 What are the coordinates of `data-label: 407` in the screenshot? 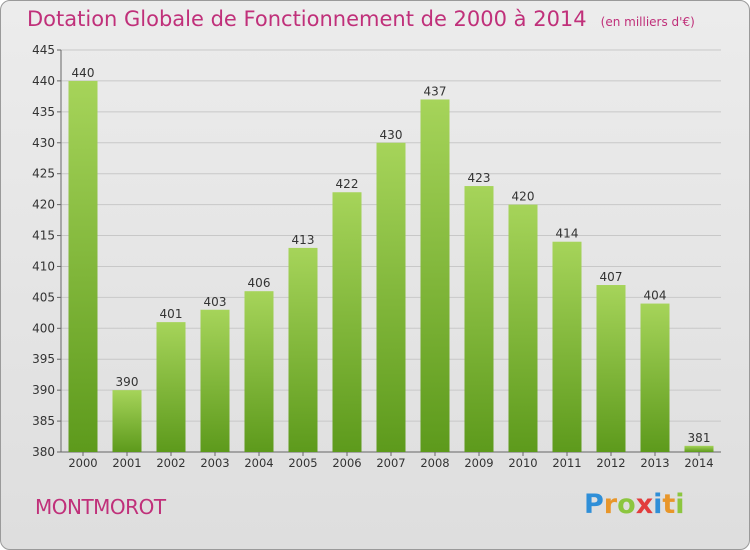 It's located at (611, 277).